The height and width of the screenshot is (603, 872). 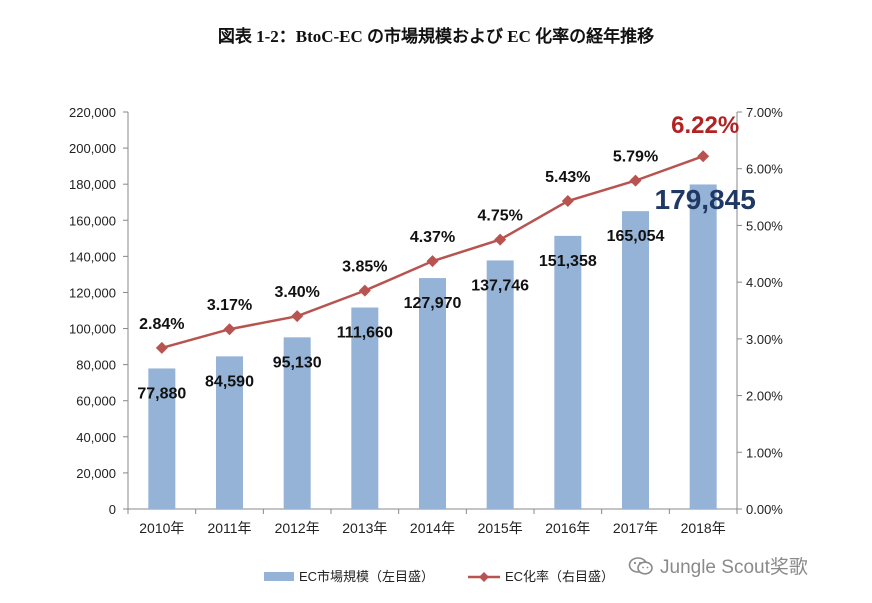 I want to click on bar-value-label: 95,130, so click(x=297, y=362).